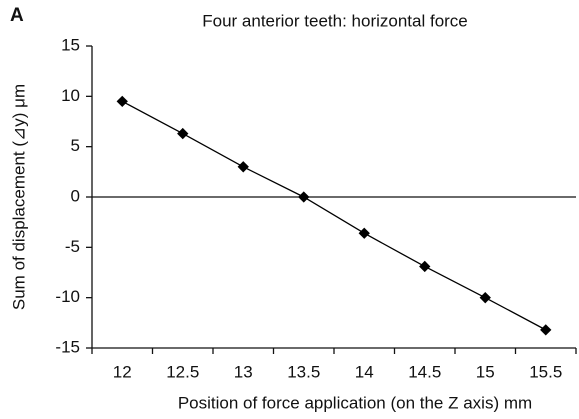 The width and height of the screenshot is (579, 419). What do you see at coordinates (545, 371) in the screenshot?
I see `x-tick-label: 15.5` at bounding box center [545, 371].